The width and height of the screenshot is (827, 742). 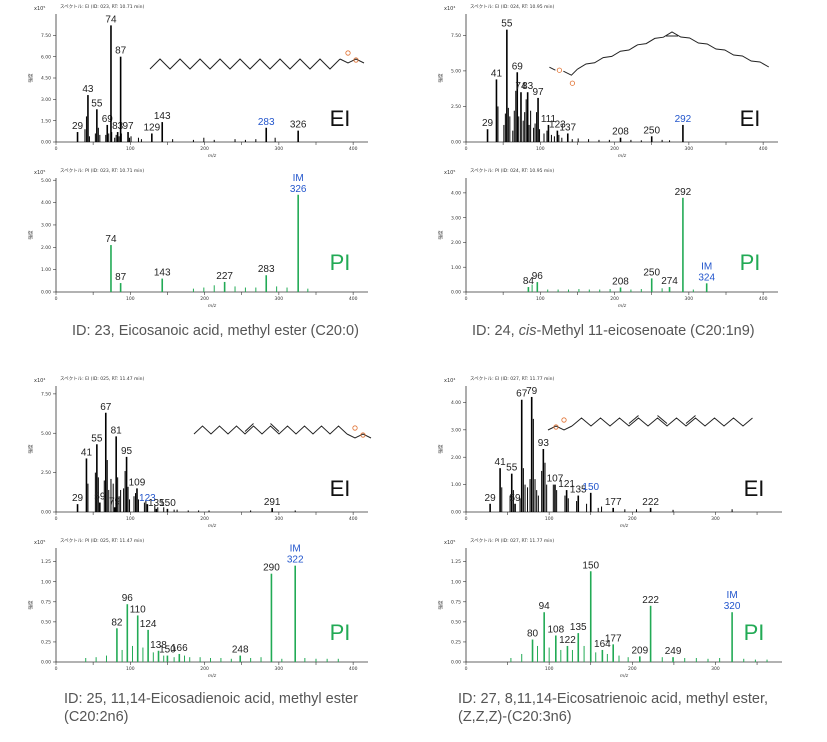 I want to click on y-tick-label: 5.00, so click(x=456, y=71).